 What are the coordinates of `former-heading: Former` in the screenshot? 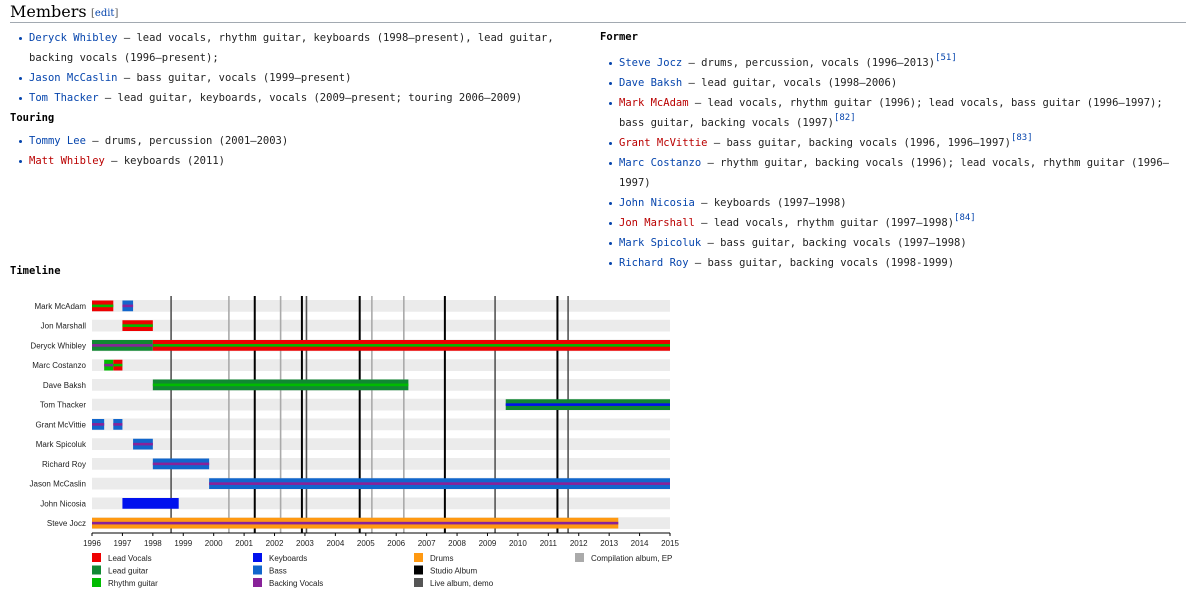 It's located at (619, 37).